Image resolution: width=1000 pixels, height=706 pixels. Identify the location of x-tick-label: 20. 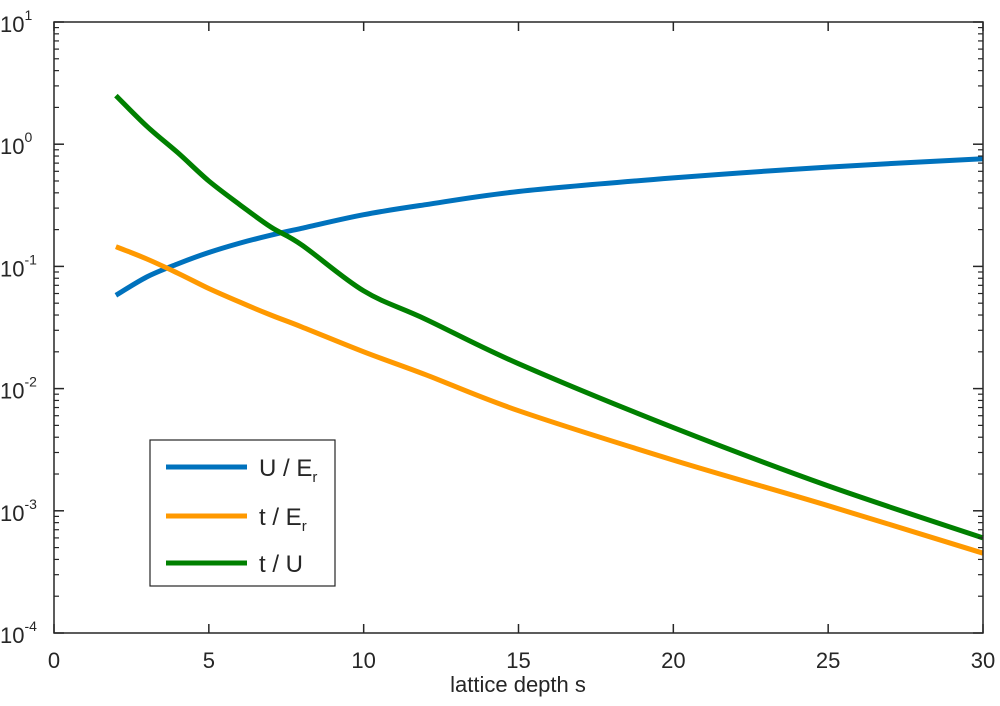
(673, 660).